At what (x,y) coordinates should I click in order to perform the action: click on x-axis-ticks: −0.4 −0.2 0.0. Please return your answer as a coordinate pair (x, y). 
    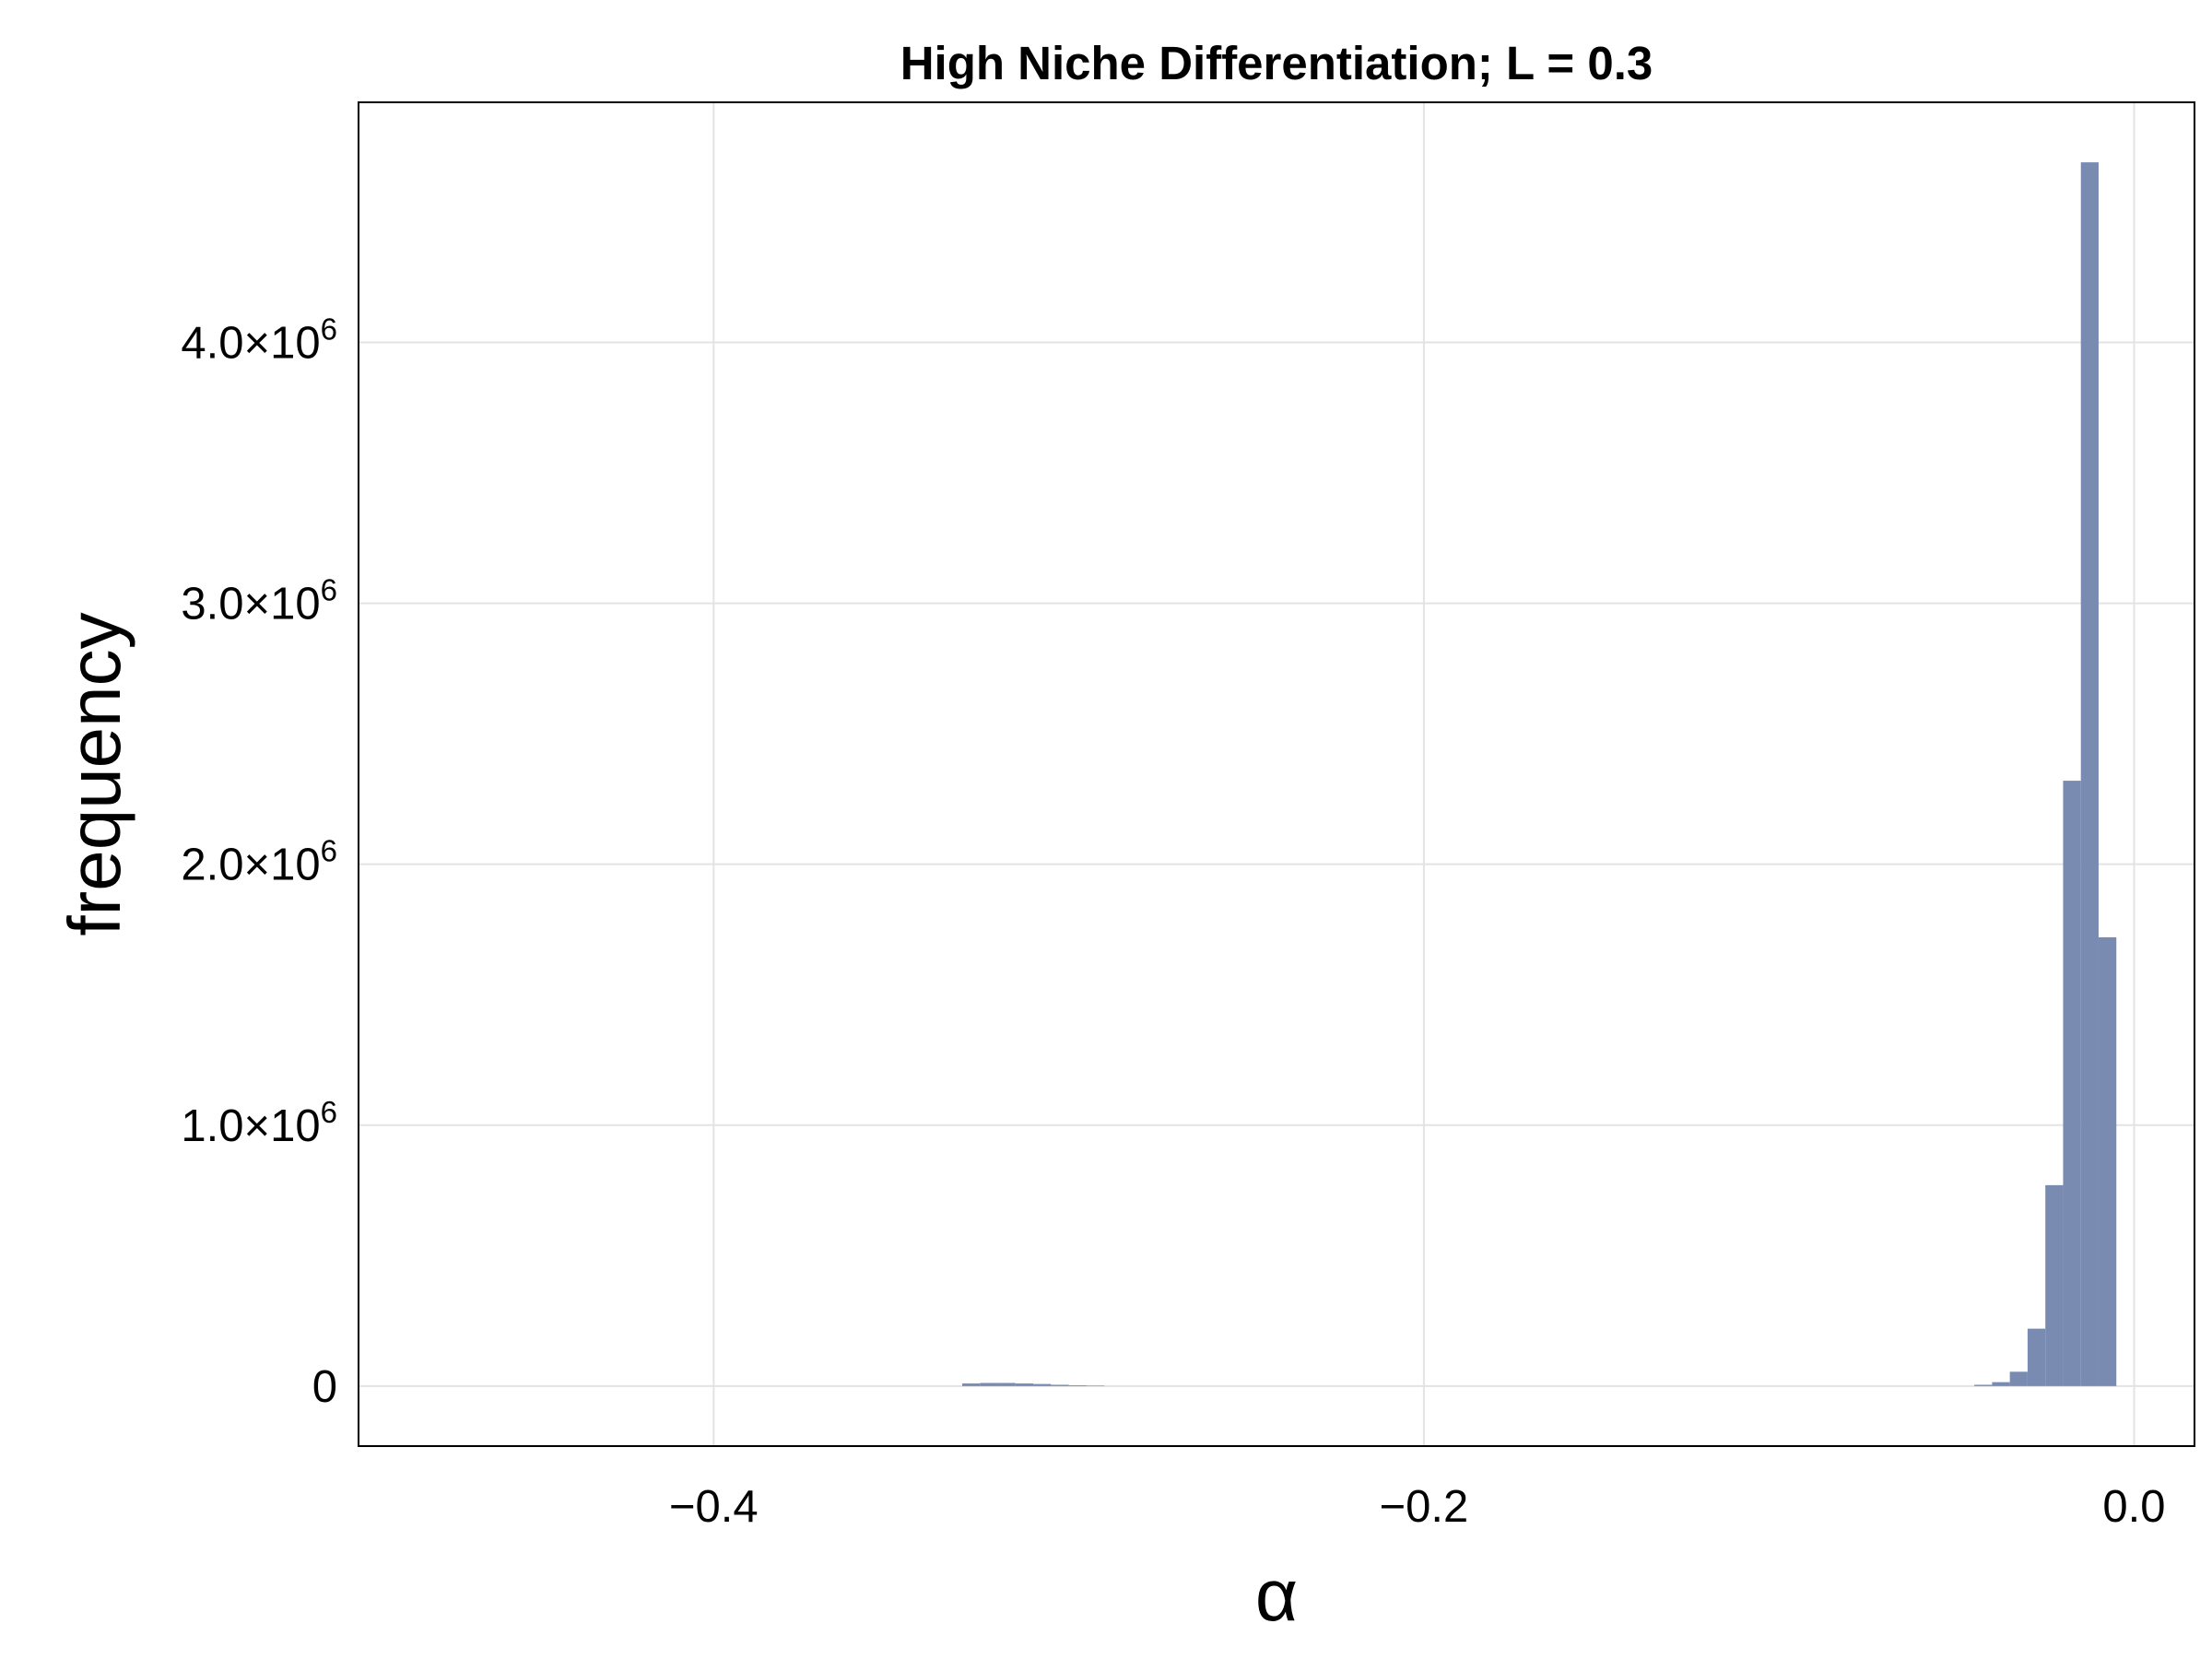
    Looking at the image, I should click on (1417, 1507).